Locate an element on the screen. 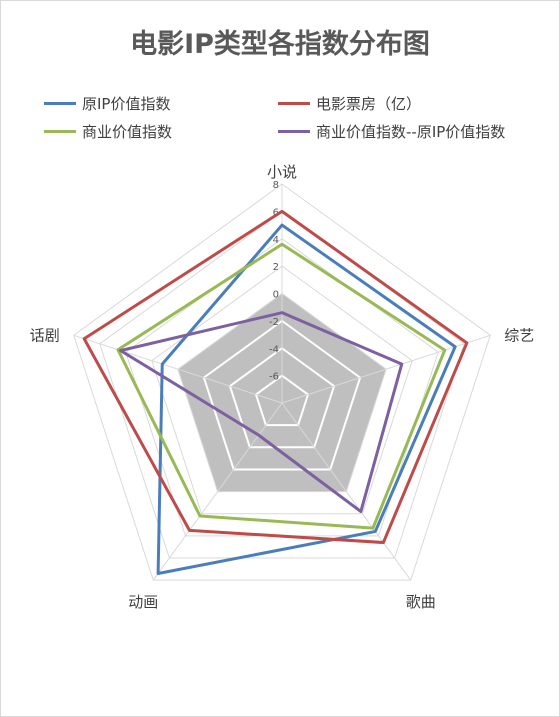 Image resolution: width=560 pixels, height=717 pixels. legend-item-value-difference: 商业价值指数--原IP价值指数 is located at coordinates (391, 131).